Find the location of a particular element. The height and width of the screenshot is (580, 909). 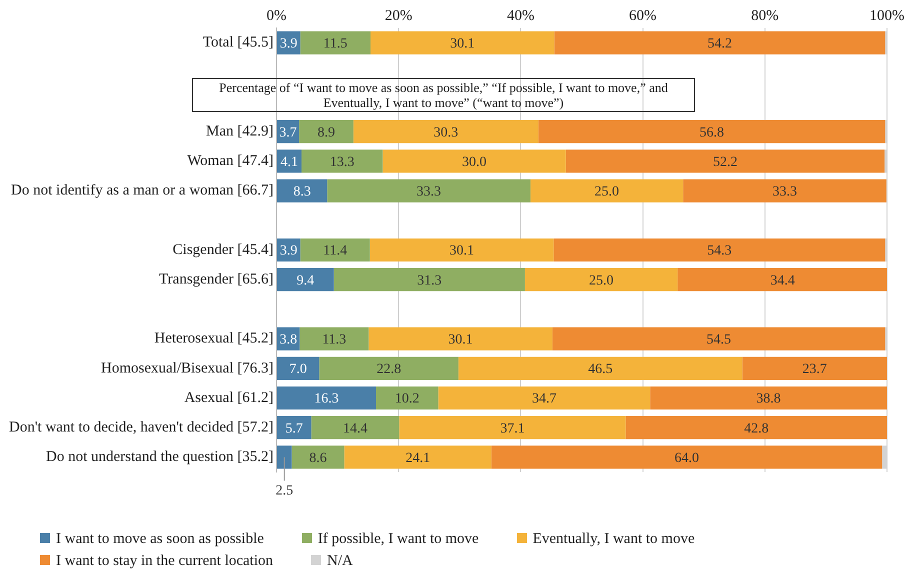

data-label: 46.5 is located at coordinates (600, 370).